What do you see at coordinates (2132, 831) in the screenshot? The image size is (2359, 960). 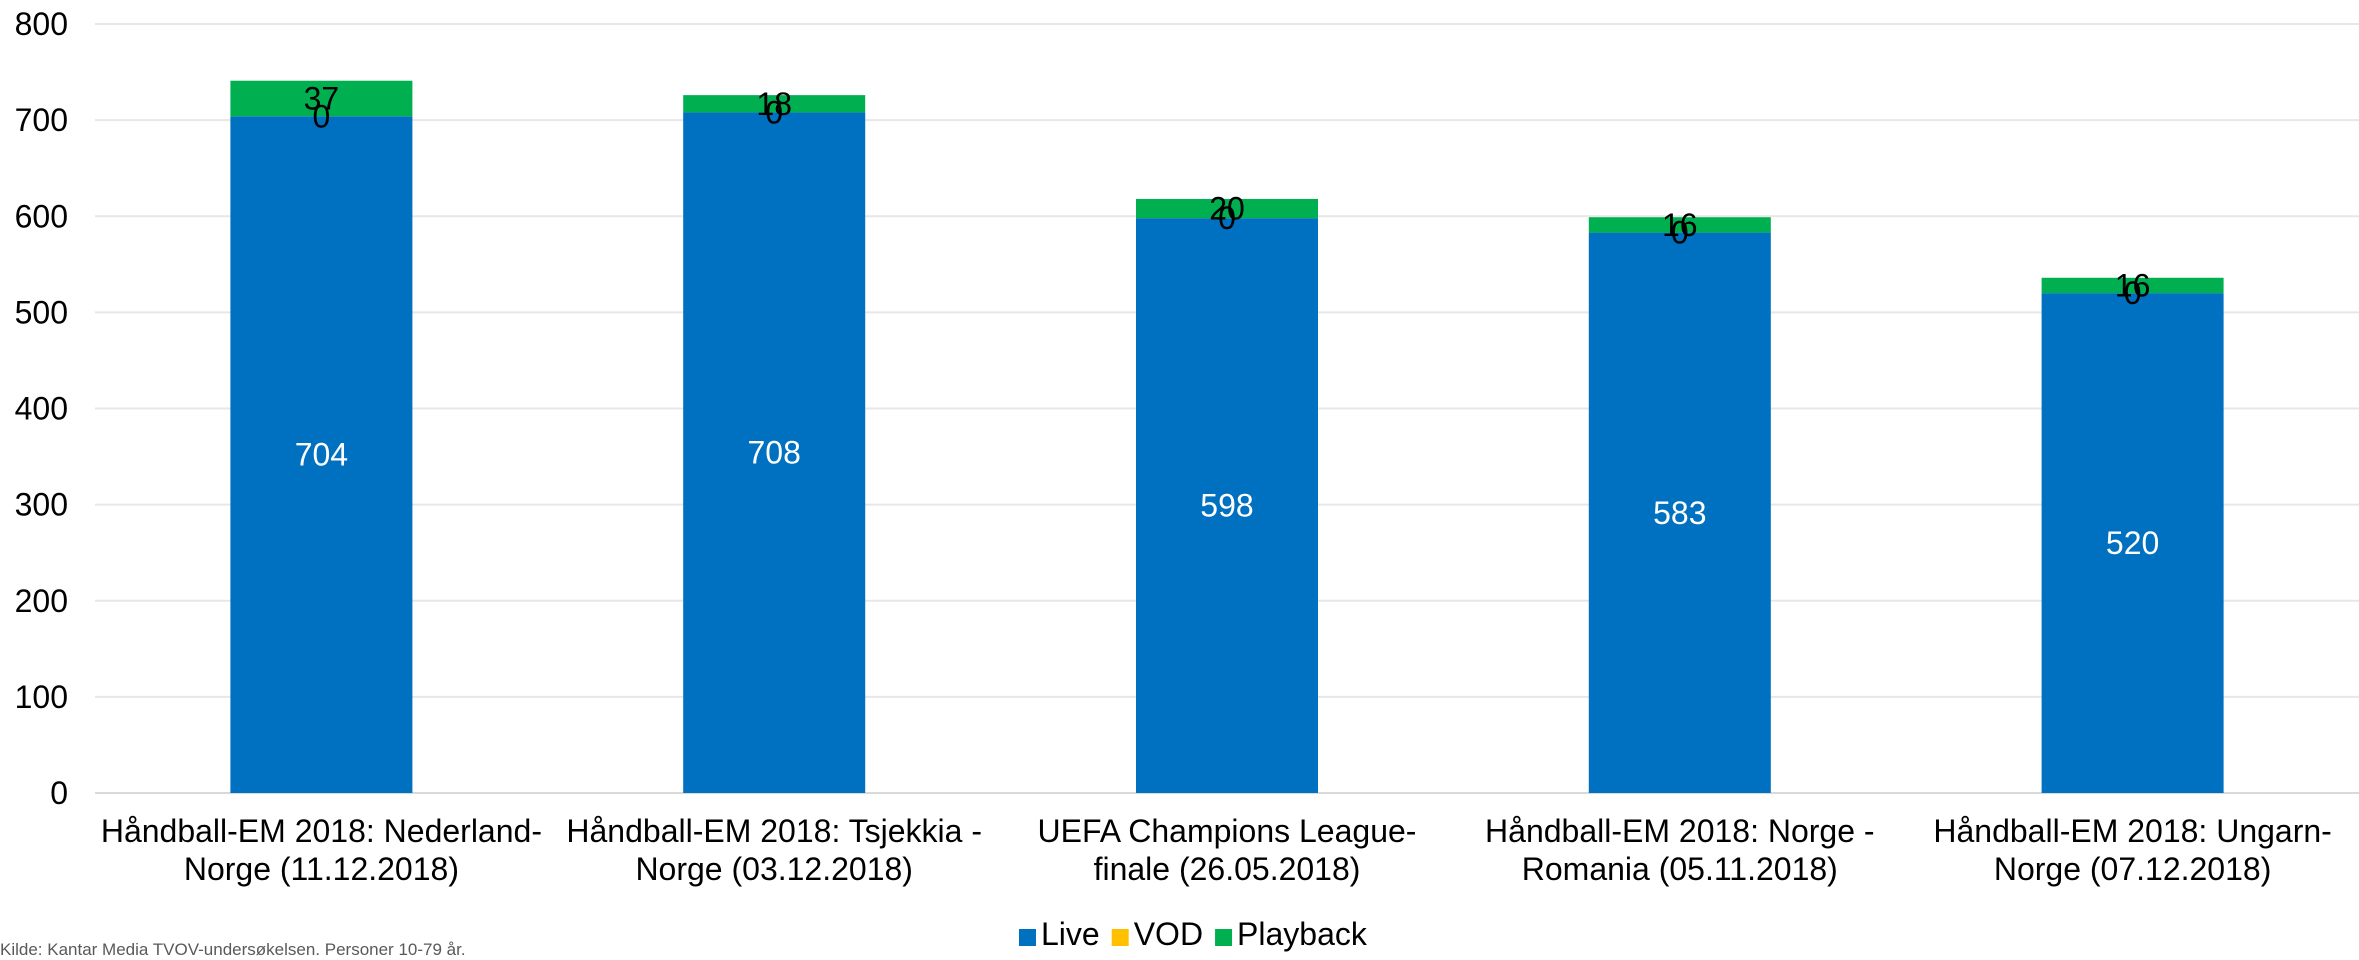 I see `x-category-label: Håndball-EM 2018: Ungarn-` at bounding box center [2132, 831].